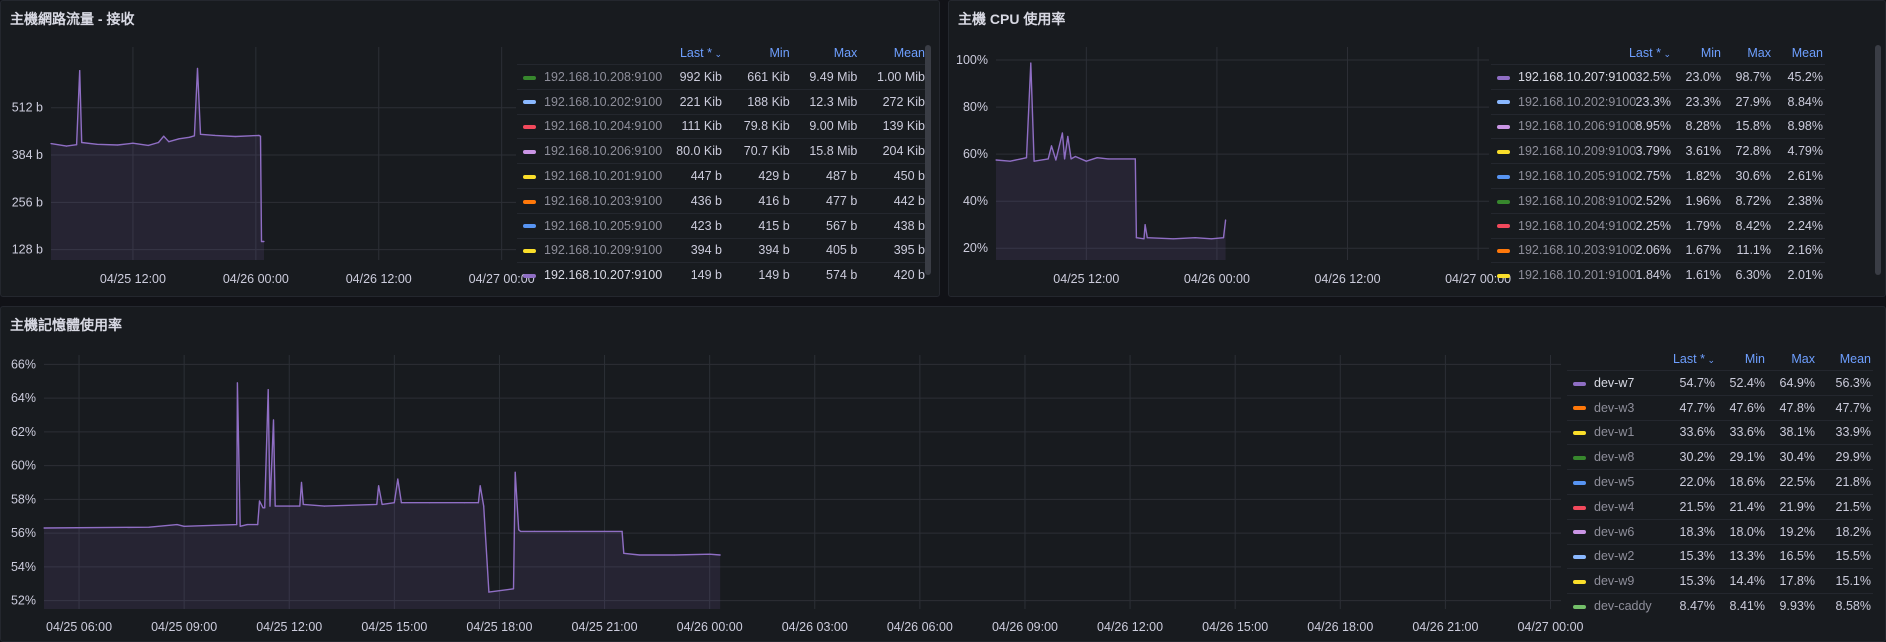 This screenshot has height=642, width=1886. What do you see at coordinates (1720, 581) in the screenshot?
I see `legend-row: dev-w9 15.3% 14.4% 17.8% 15.1%` at bounding box center [1720, 581].